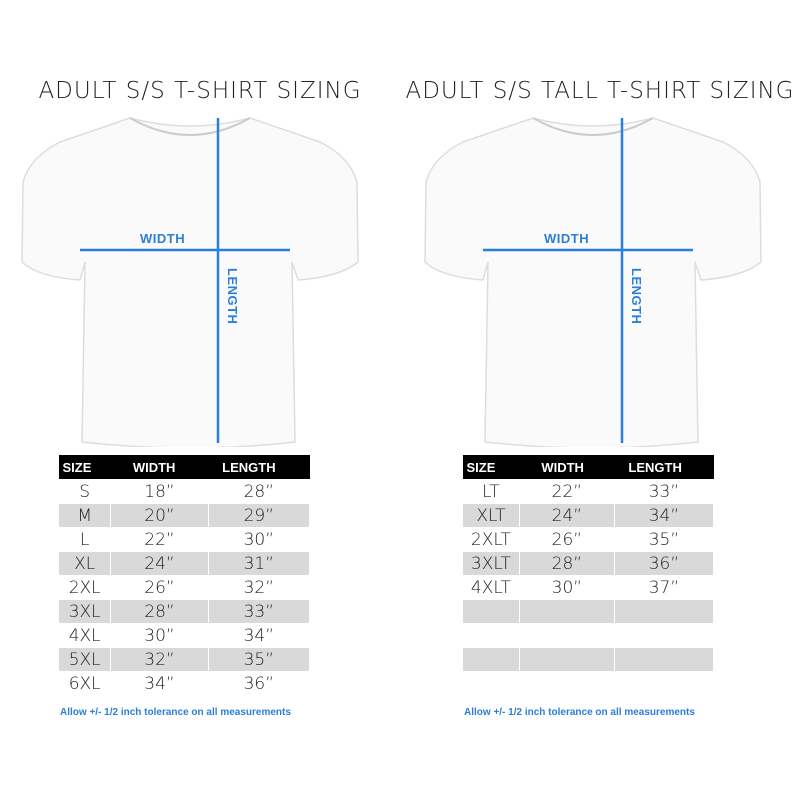 This screenshot has width=800, height=800. Describe the element at coordinates (491, 515) in the screenshot. I see `cell-size: XLT` at that location.